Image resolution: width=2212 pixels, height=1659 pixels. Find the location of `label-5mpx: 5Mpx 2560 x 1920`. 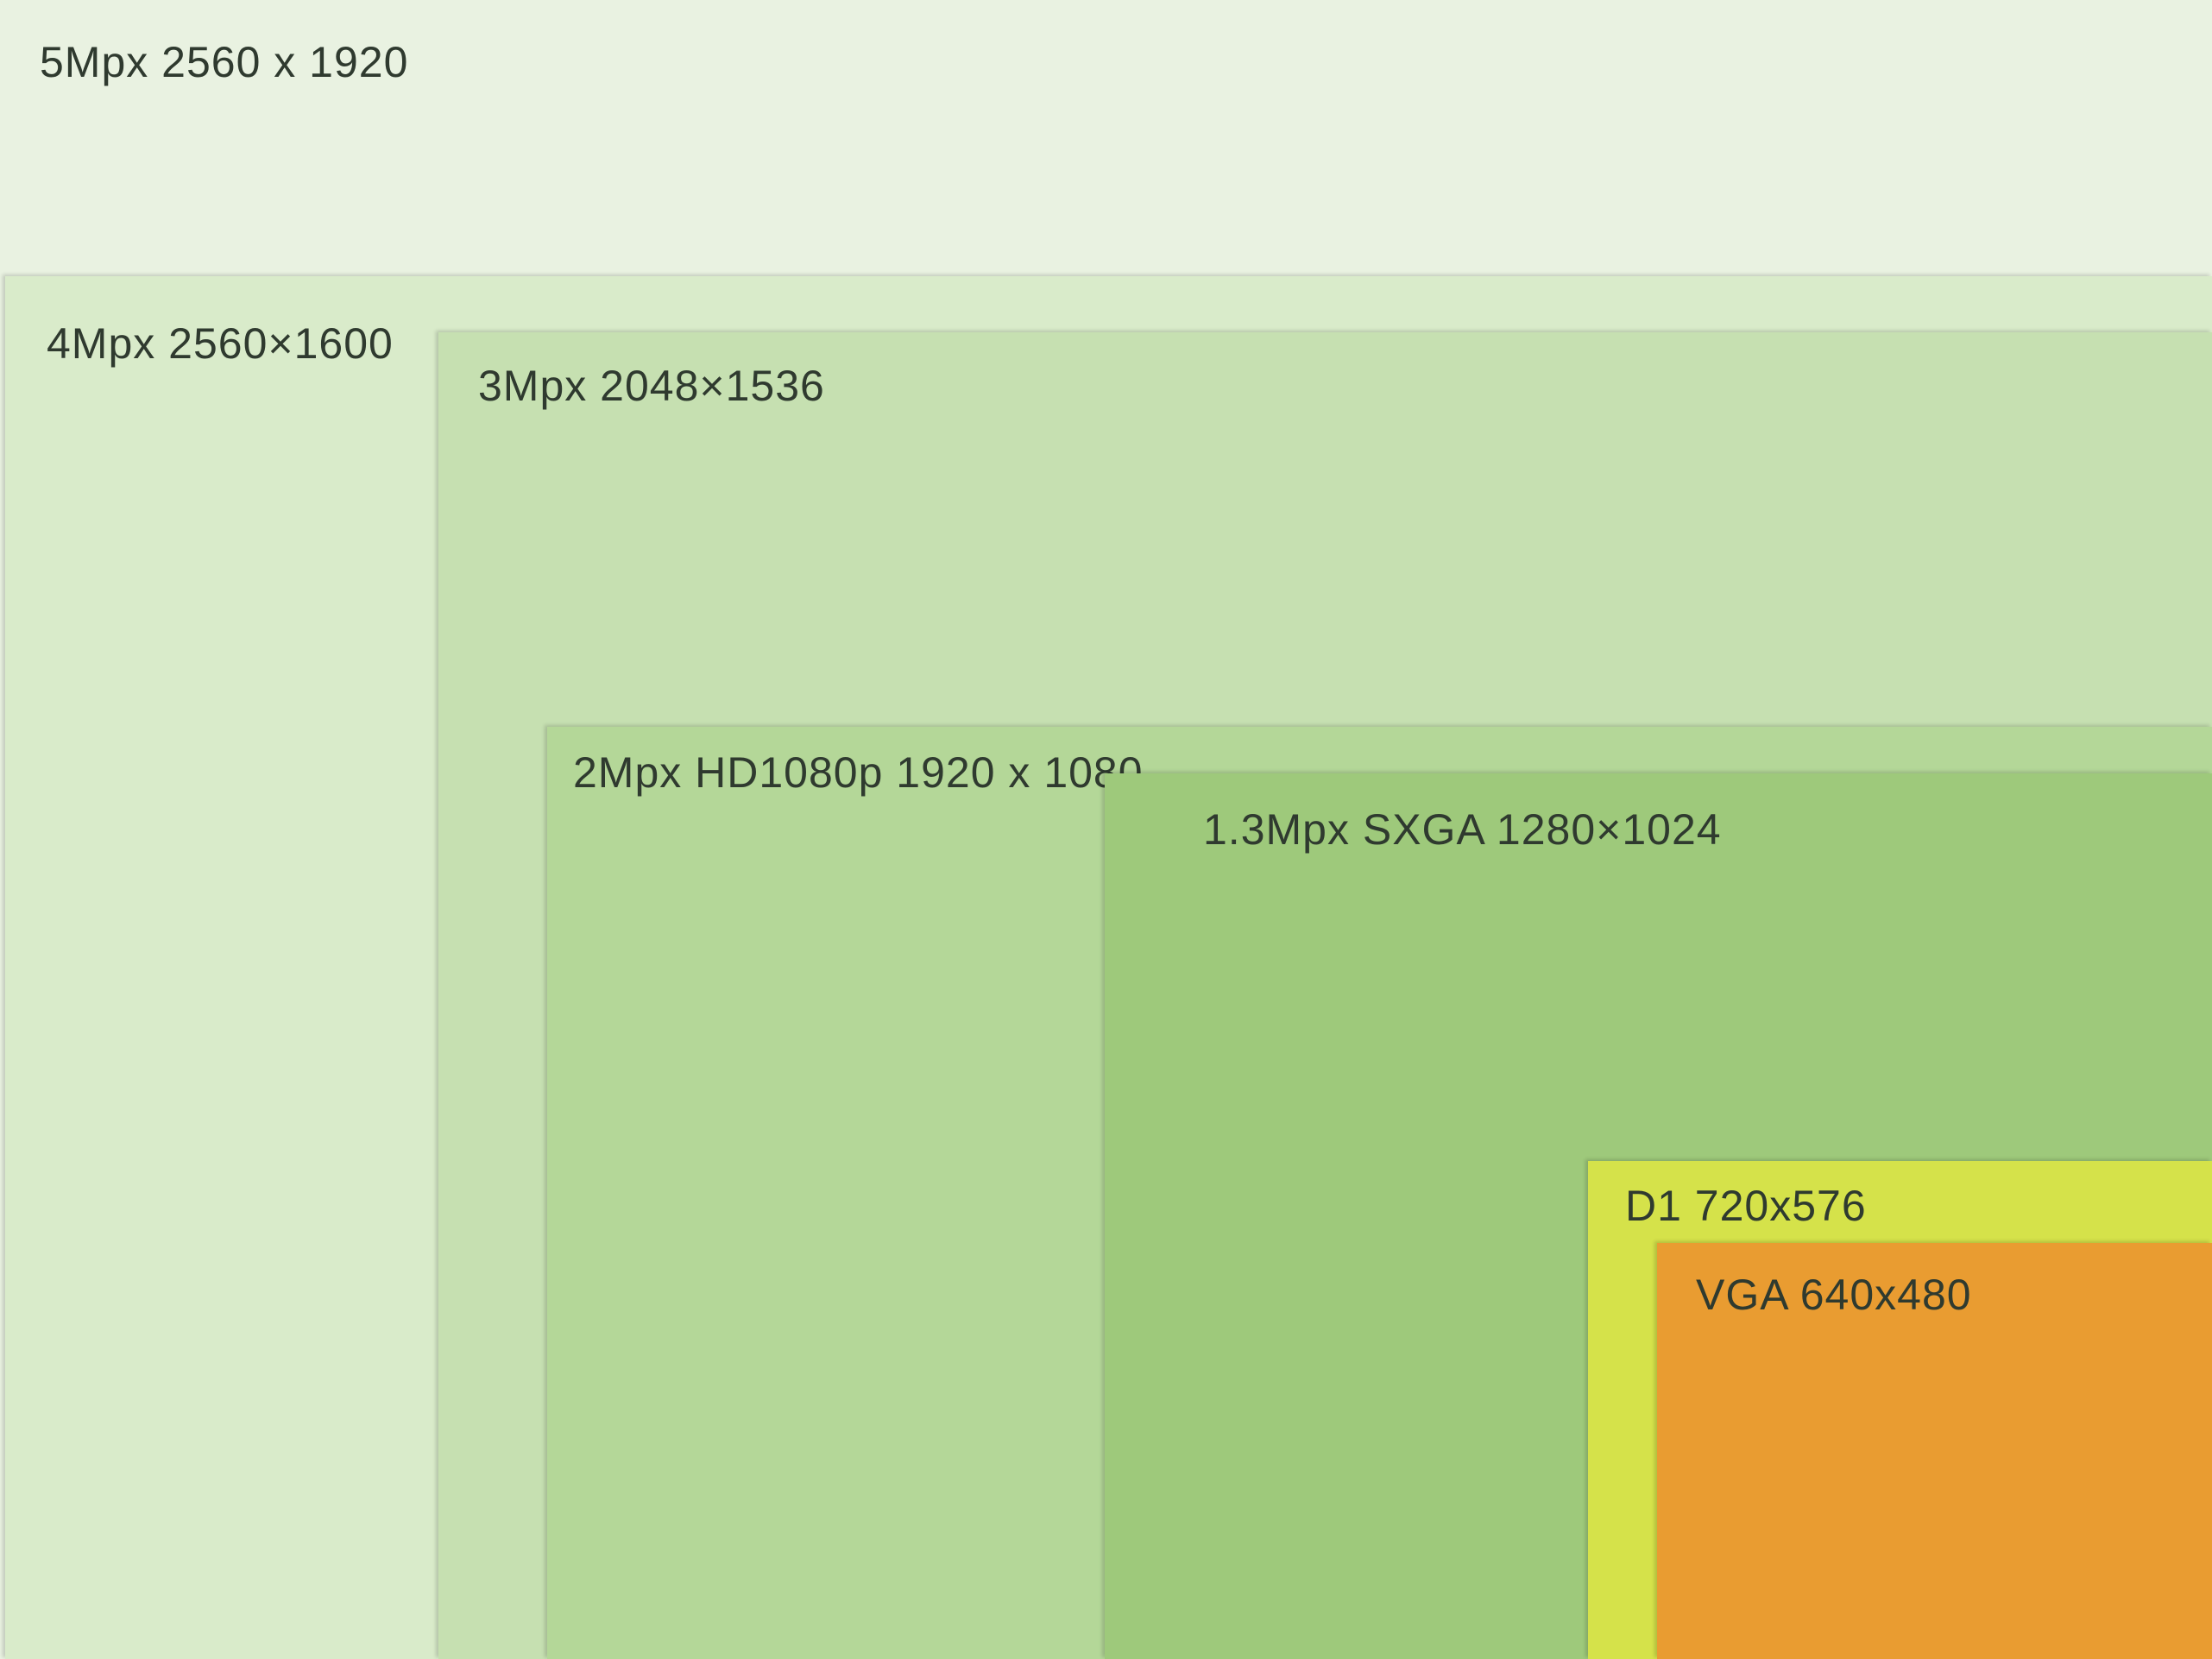

label-5mpx: 5Mpx 2560 x 1920 is located at coordinates (225, 62).